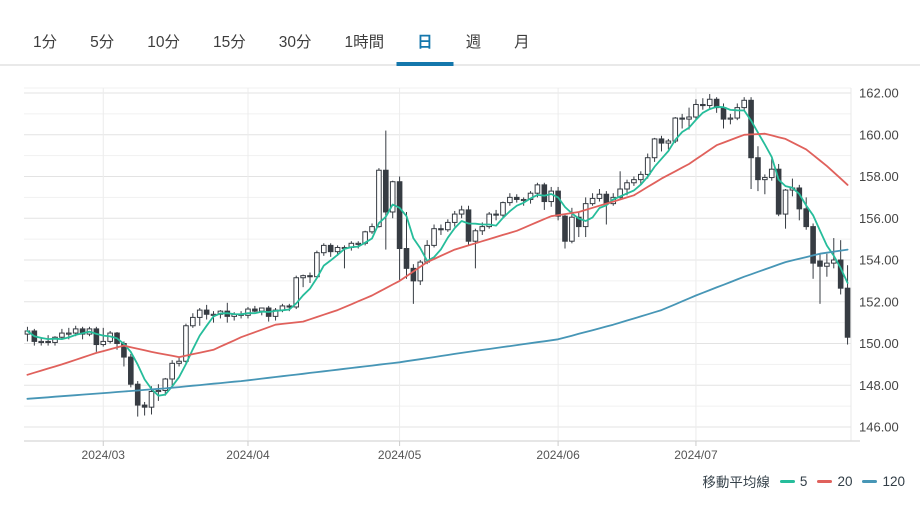 This screenshot has width=920, height=518. I want to click on legend-label-ma20: 20, so click(845, 481).